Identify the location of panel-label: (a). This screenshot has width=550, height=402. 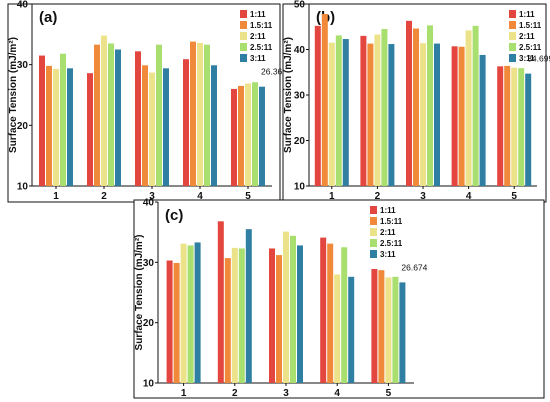
(48, 17).